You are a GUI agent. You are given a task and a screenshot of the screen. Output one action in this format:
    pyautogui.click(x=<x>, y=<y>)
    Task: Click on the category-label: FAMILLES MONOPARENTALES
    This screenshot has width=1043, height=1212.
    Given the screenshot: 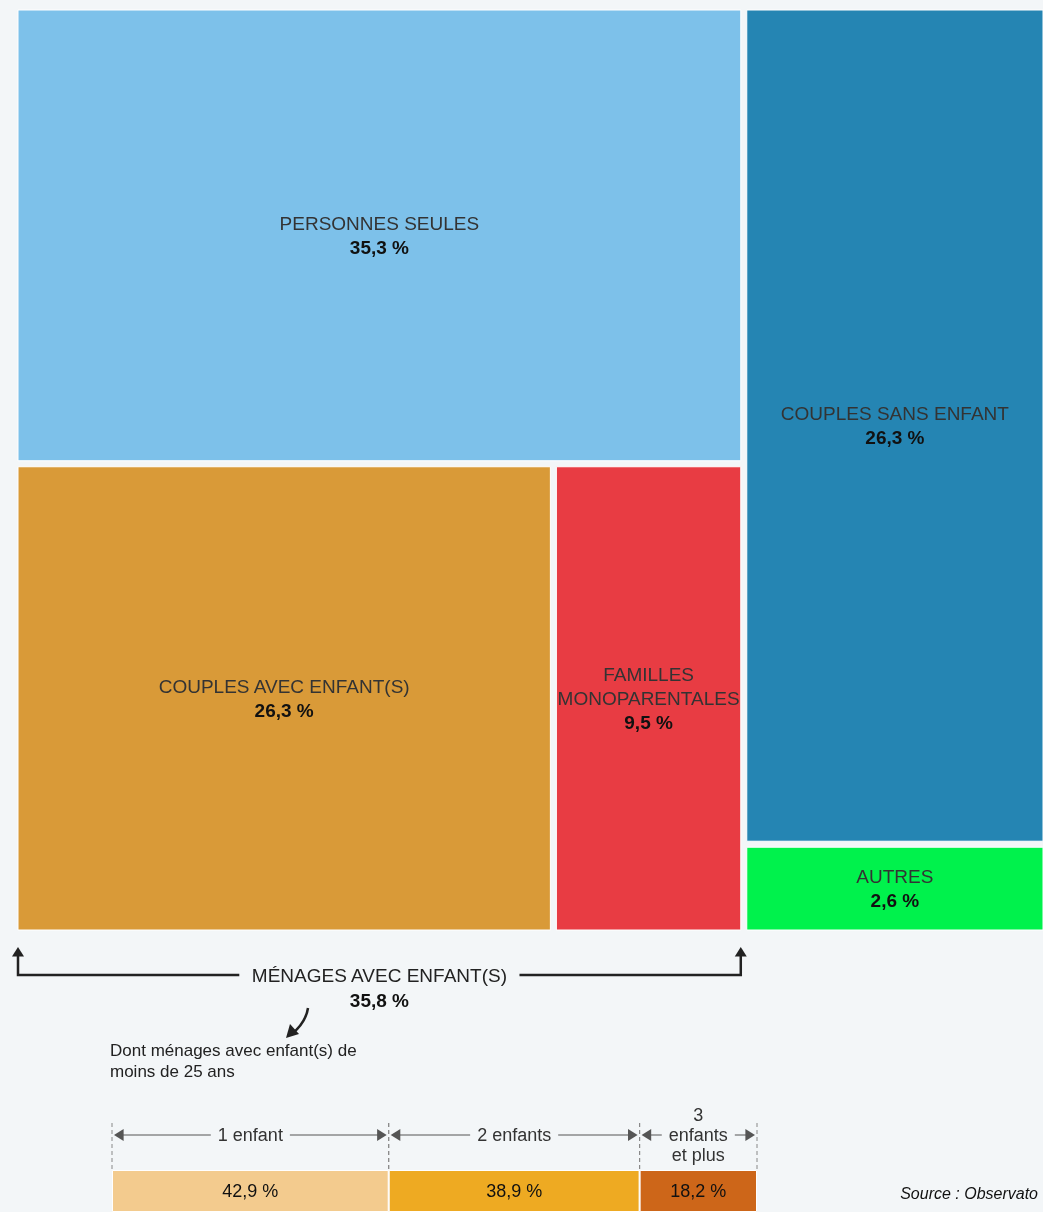 What is the action you would take?
    pyautogui.click(x=648, y=686)
    